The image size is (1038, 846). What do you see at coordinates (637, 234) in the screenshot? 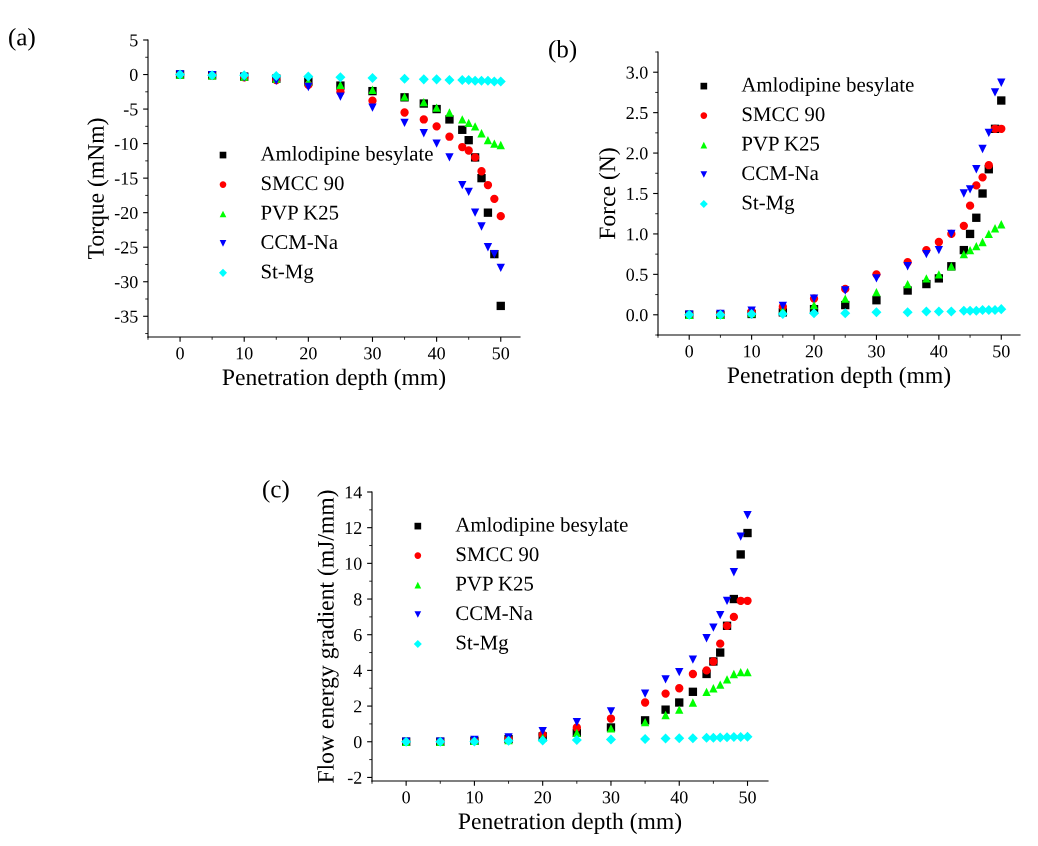
I see `y-tick-label: 1.0` at bounding box center [637, 234].